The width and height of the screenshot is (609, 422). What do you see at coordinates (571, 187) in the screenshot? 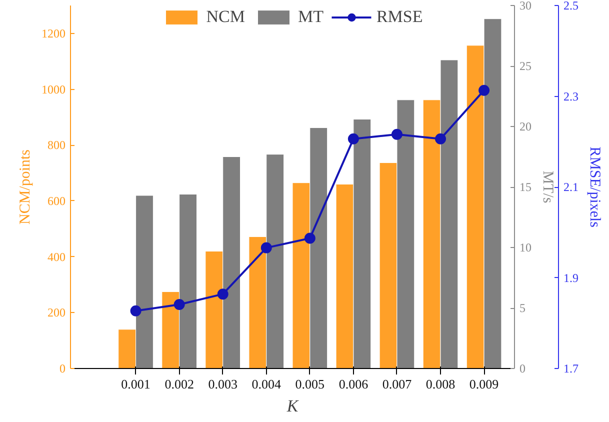
I see `y3-tick-label: 2.1` at bounding box center [571, 187].